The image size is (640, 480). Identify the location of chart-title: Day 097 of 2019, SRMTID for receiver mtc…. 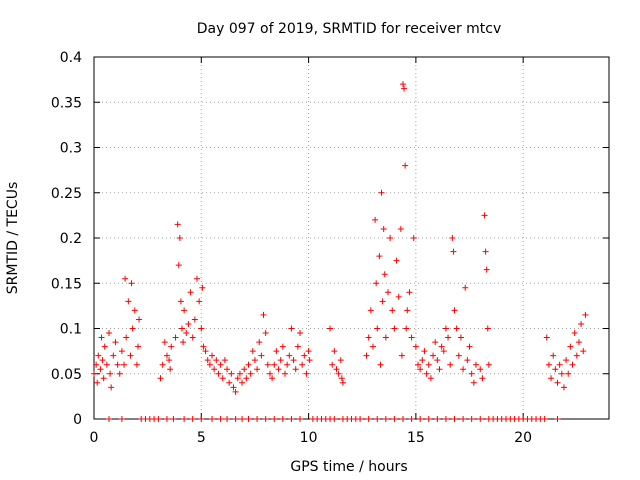
(349, 29).